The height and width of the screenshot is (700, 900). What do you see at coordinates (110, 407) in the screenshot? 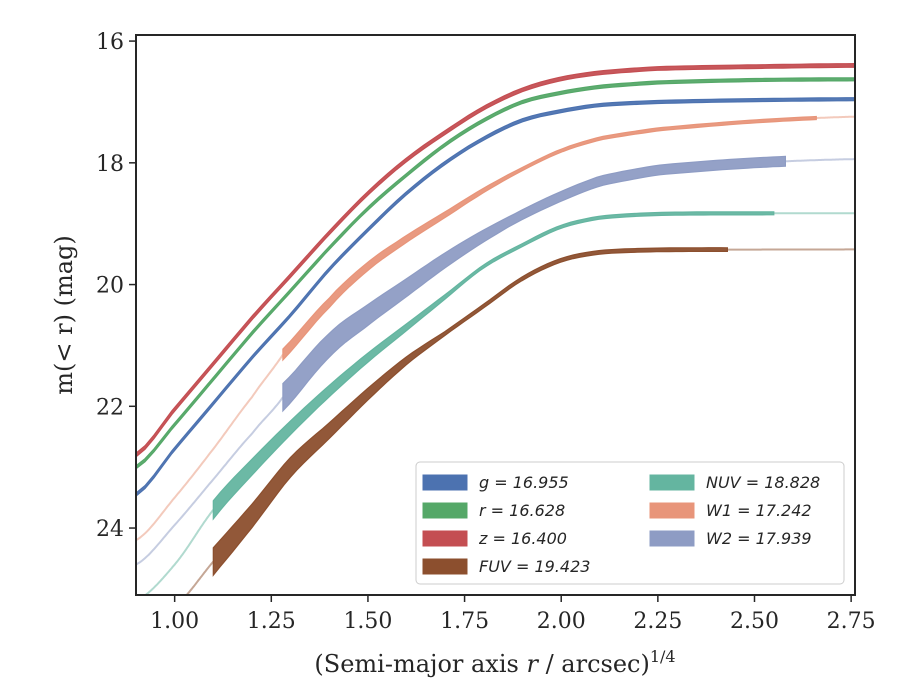
I see `y-tick-label: 22` at bounding box center [110, 407].